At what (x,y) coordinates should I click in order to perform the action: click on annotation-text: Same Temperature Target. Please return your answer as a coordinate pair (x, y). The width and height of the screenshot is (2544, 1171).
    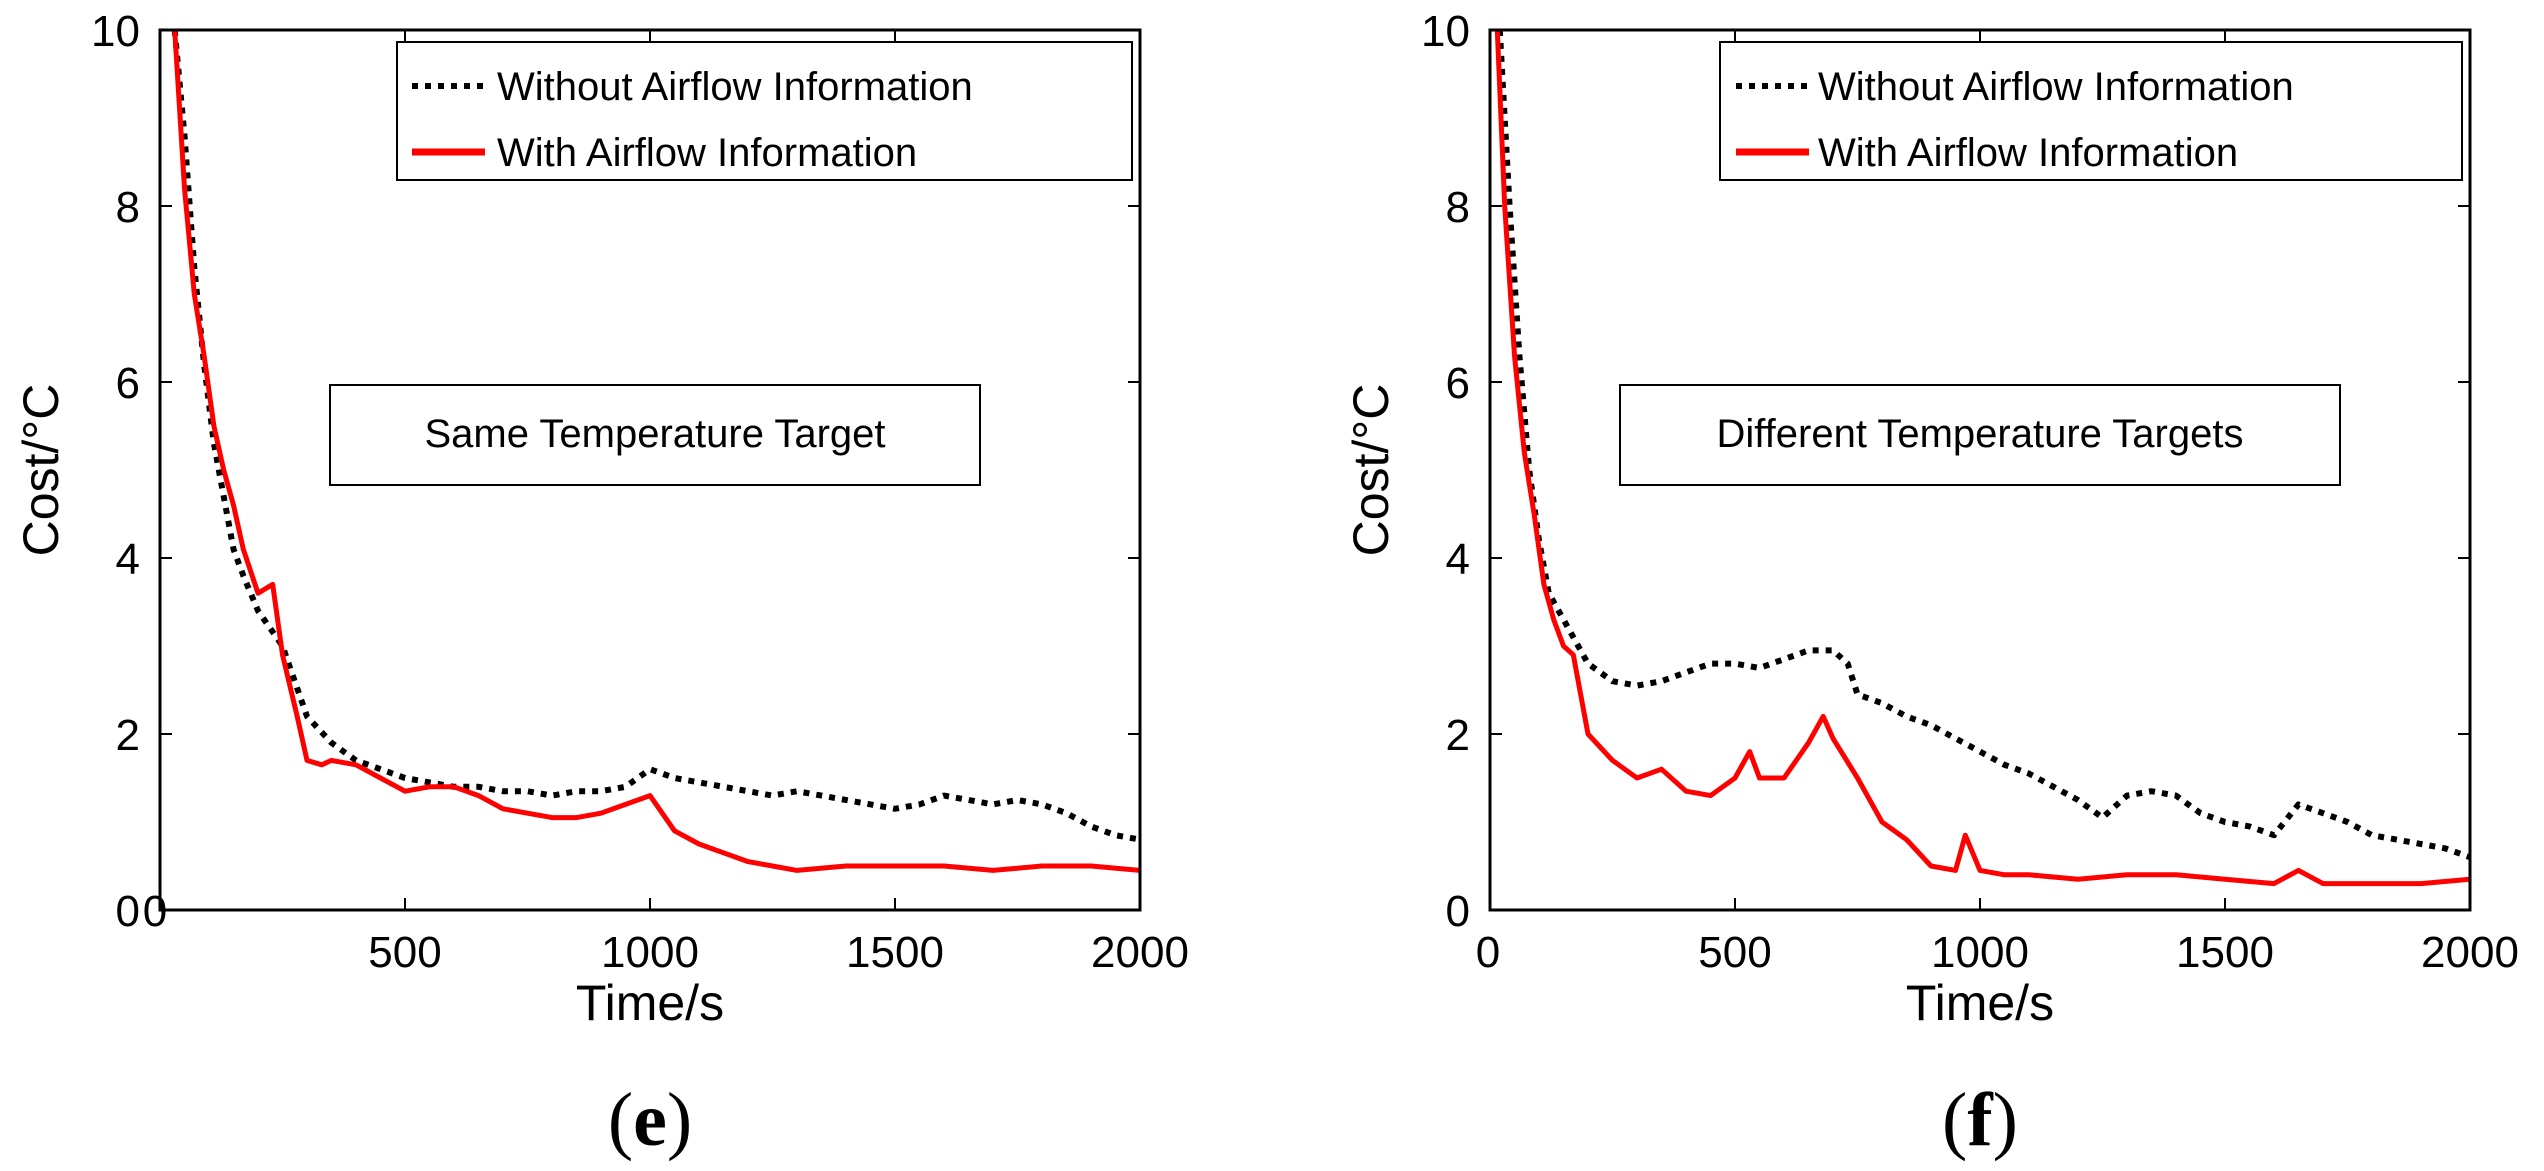
    Looking at the image, I should click on (655, 434).